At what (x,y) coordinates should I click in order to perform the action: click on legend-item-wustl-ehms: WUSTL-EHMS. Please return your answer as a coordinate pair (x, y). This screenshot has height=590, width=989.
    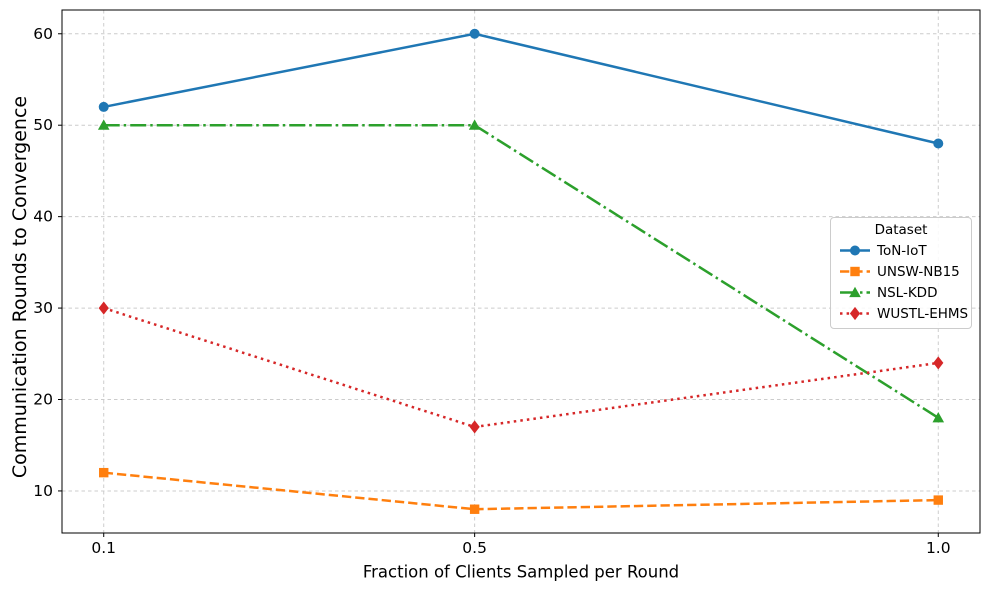
    Looking at the image, I should click on (903, 313).